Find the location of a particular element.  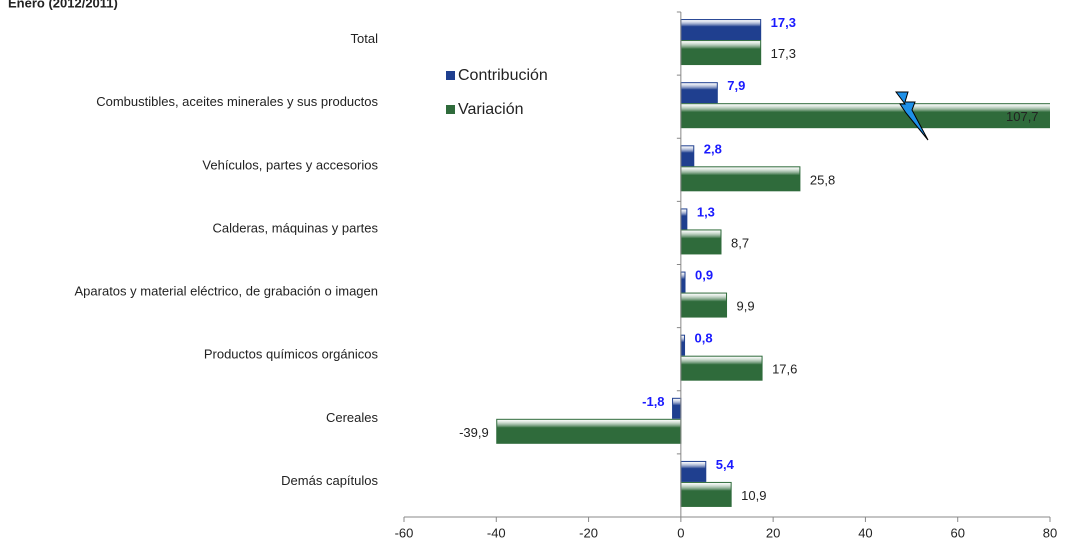

contribution-label: -1,8 is located at coordinates (653, 401).